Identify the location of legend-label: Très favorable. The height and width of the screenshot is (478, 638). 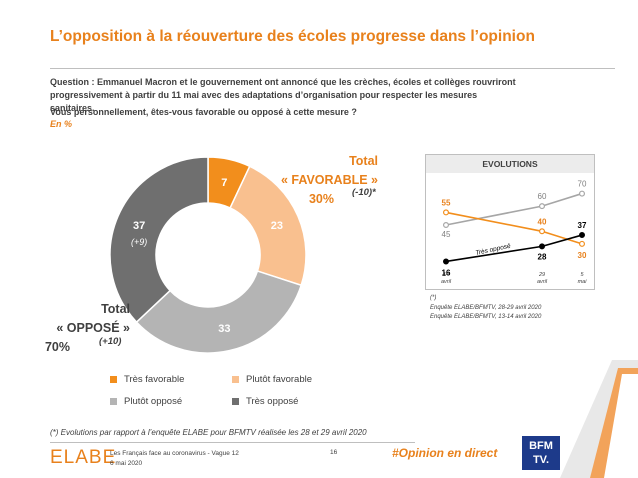
(154, 379).